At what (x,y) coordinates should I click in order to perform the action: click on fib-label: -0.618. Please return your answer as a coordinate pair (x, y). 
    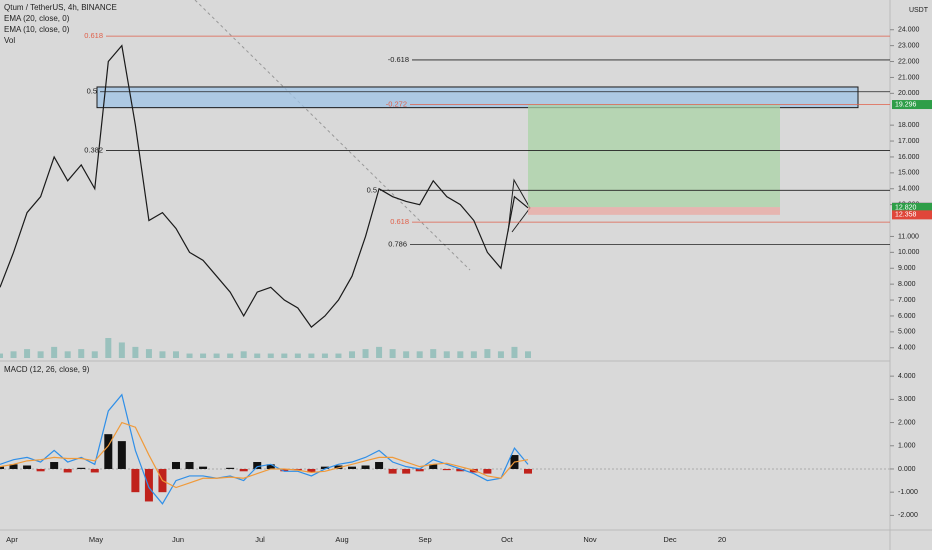
    Looking at the image, I should click on (398, 59).